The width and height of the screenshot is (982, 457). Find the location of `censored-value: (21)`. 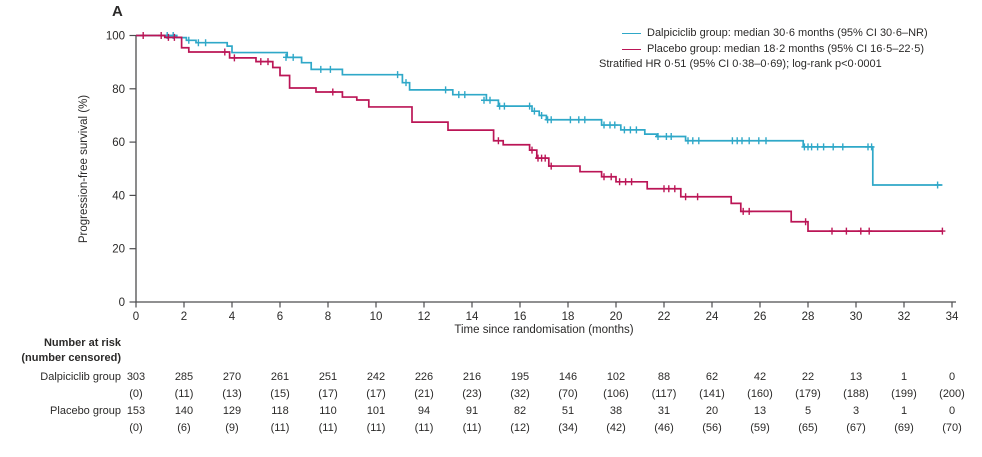

censored-value: (21) is located at coordinates (424, 394).